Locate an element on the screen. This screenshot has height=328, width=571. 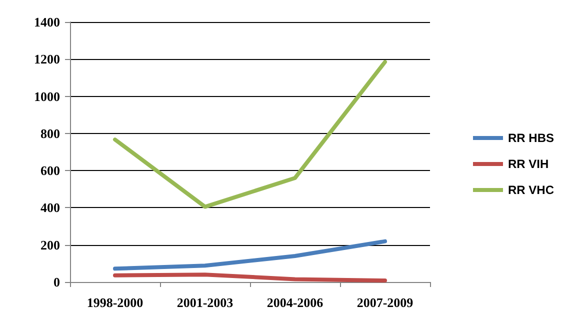
y-tick-label: 1400 is located at coordinates (47, 22).